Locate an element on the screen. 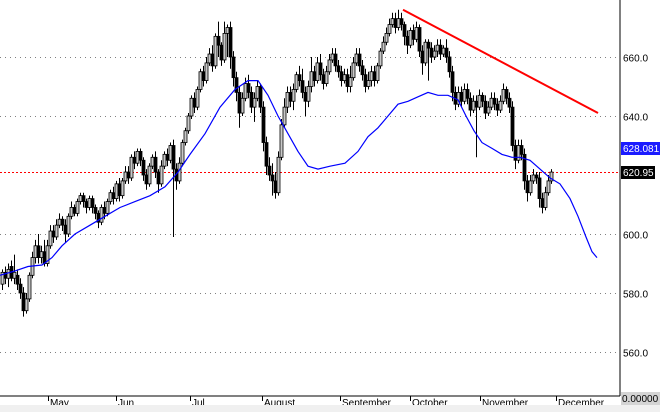  x-tick-label: Jul is located at coordinates (198, 403).